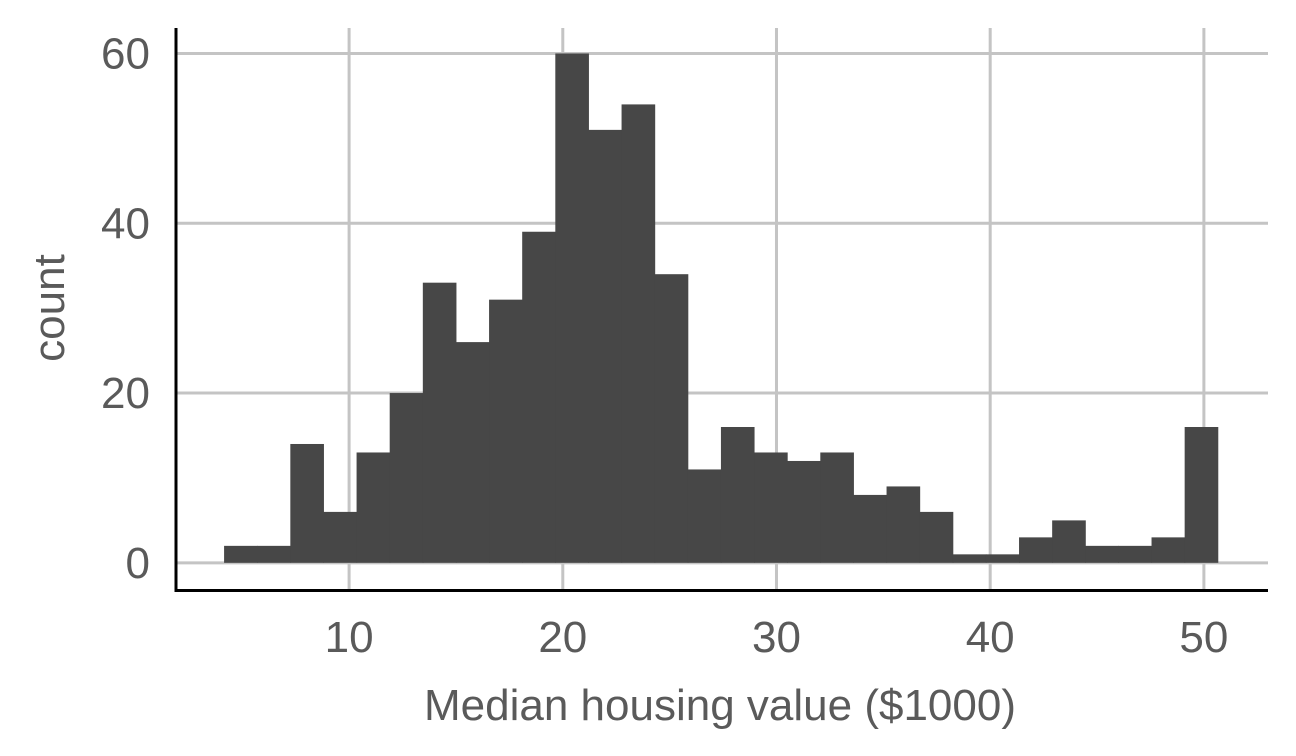 The width and height of the screenshot is (1296, 756). I want to click on x-tick-label-10: 10, so click(349, 637).